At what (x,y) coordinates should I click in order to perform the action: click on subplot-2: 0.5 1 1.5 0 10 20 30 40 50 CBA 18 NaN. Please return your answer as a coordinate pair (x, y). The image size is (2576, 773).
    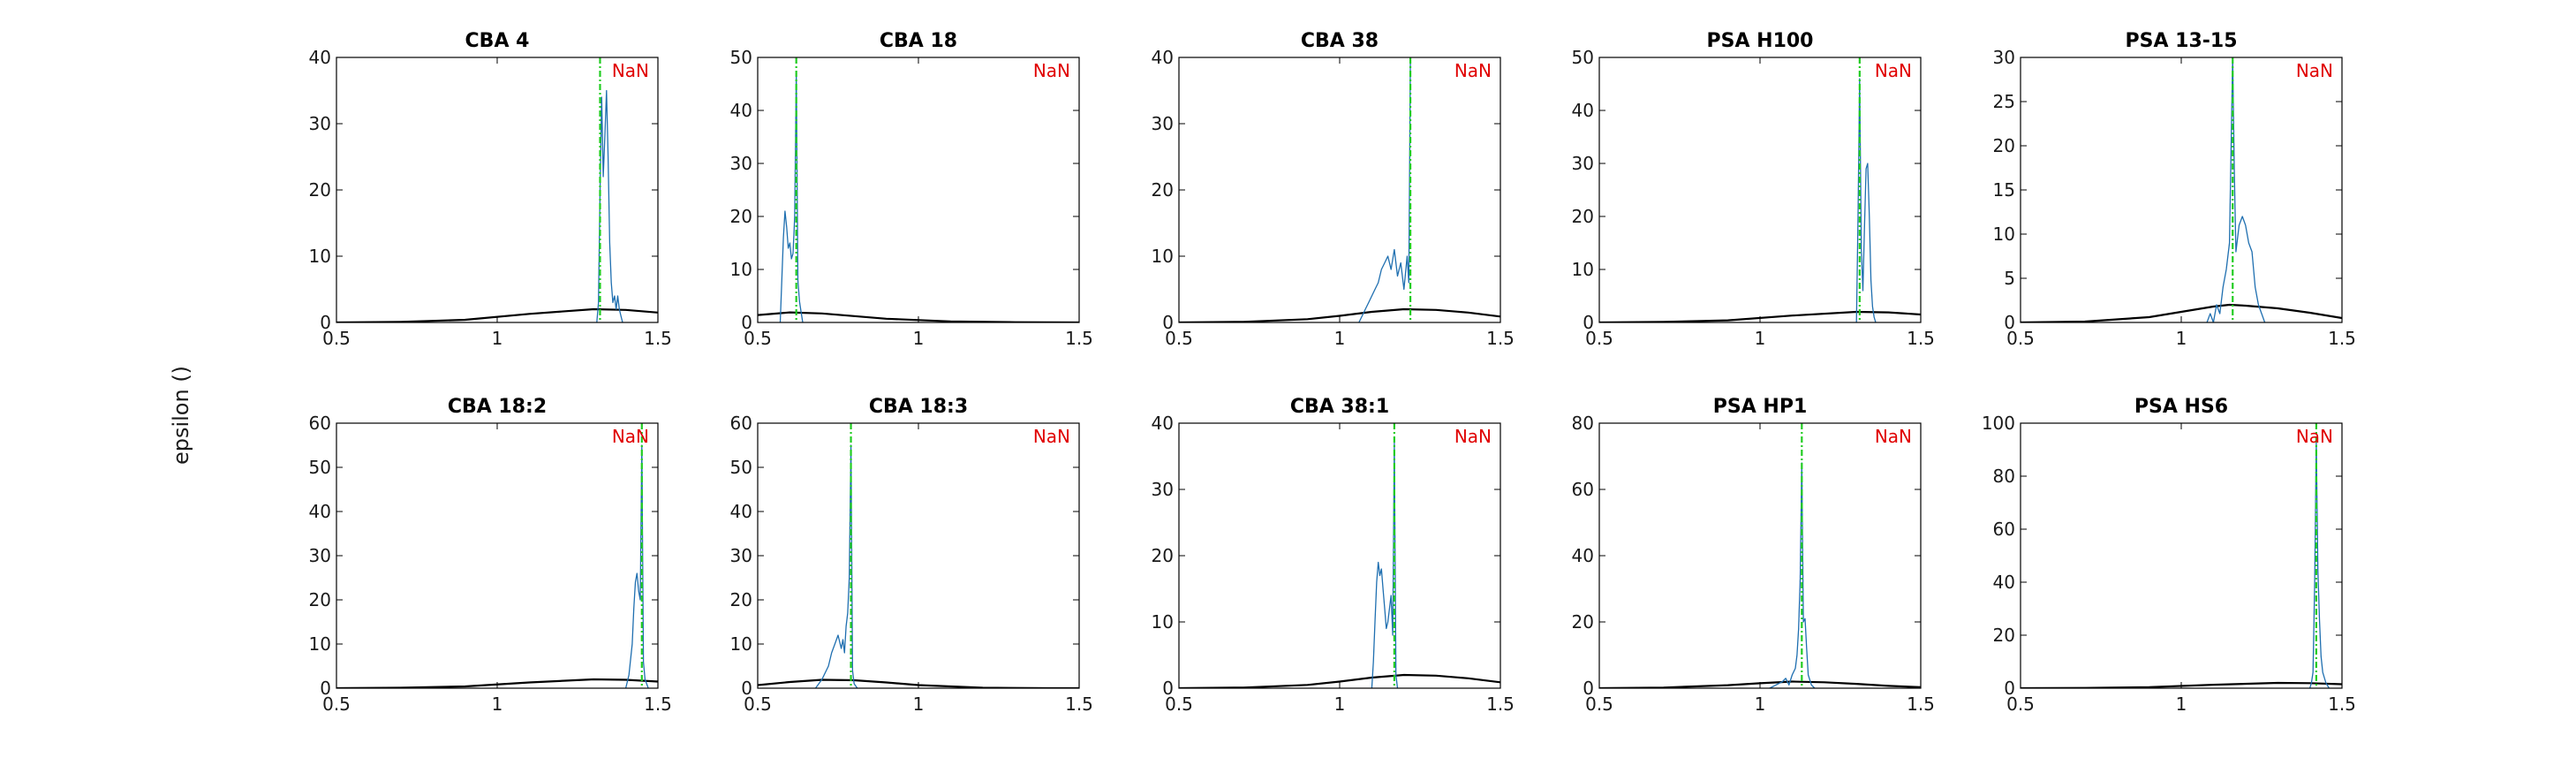
    Looking at the image, I should click on (911, 189).